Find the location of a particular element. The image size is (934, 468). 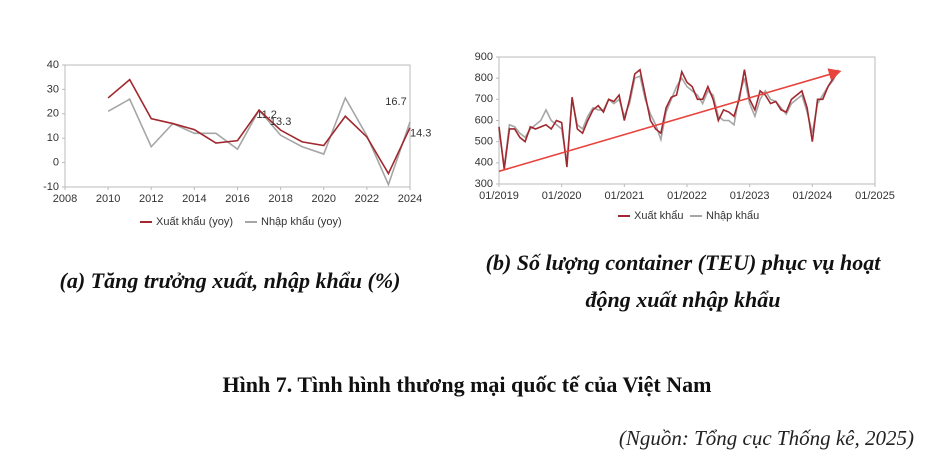

y-tick-label: 10 is located at coordinates (53, 138).